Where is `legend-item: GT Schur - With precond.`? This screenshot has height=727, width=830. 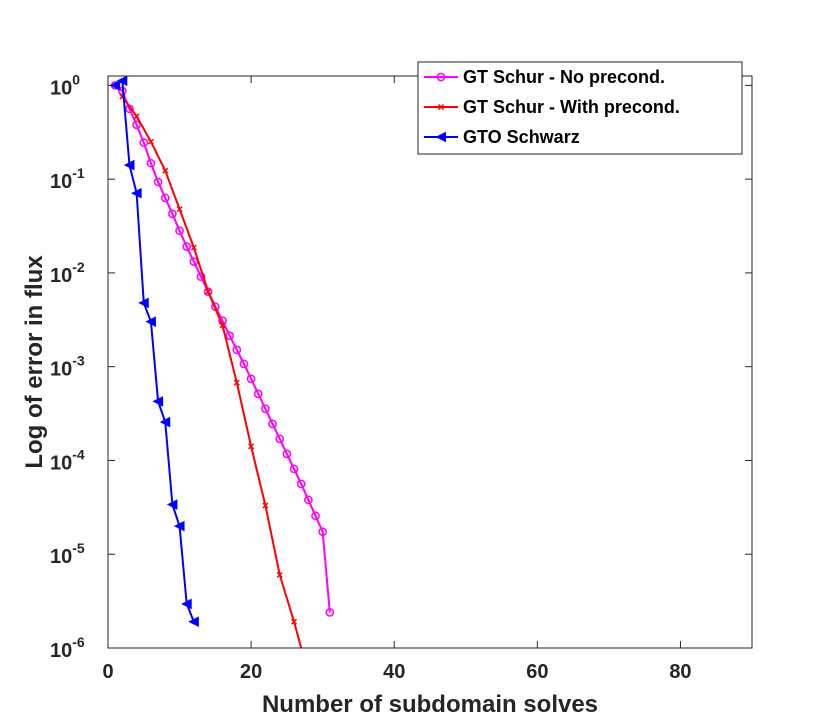 legend-item: GT Schur - With precond. is located at coordinates (552, 107).